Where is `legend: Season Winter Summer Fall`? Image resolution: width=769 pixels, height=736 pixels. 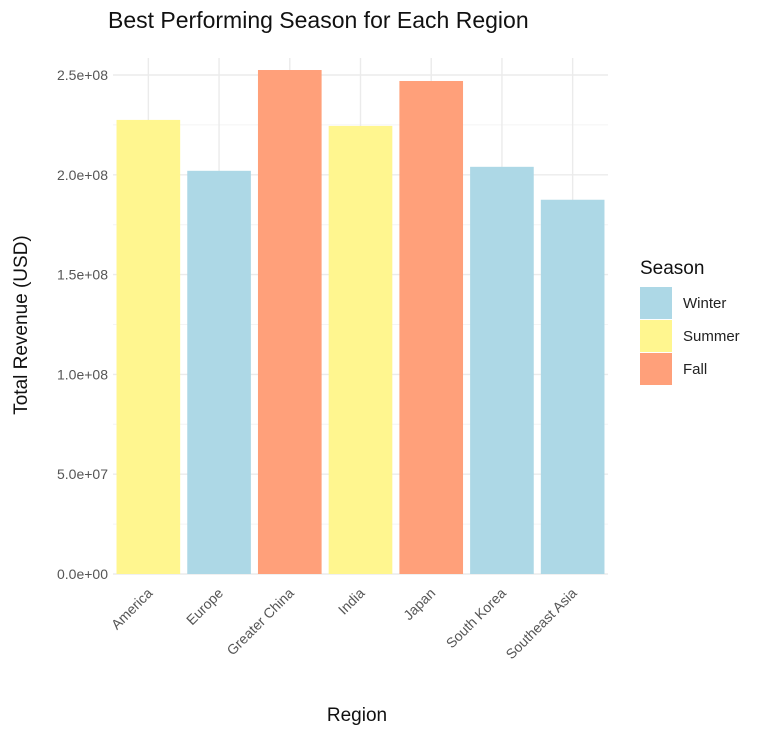
legend: Season Winter Summer Fall is located at coordinates (690, 321).